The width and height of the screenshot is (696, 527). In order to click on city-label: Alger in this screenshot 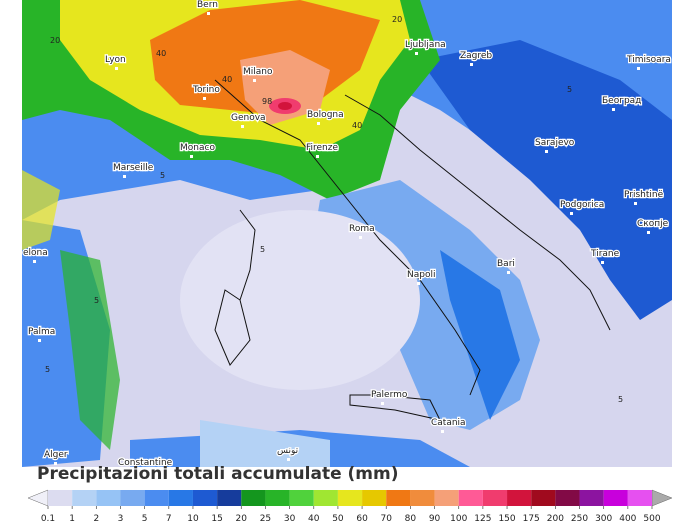, I will do `click(56, 455)`.